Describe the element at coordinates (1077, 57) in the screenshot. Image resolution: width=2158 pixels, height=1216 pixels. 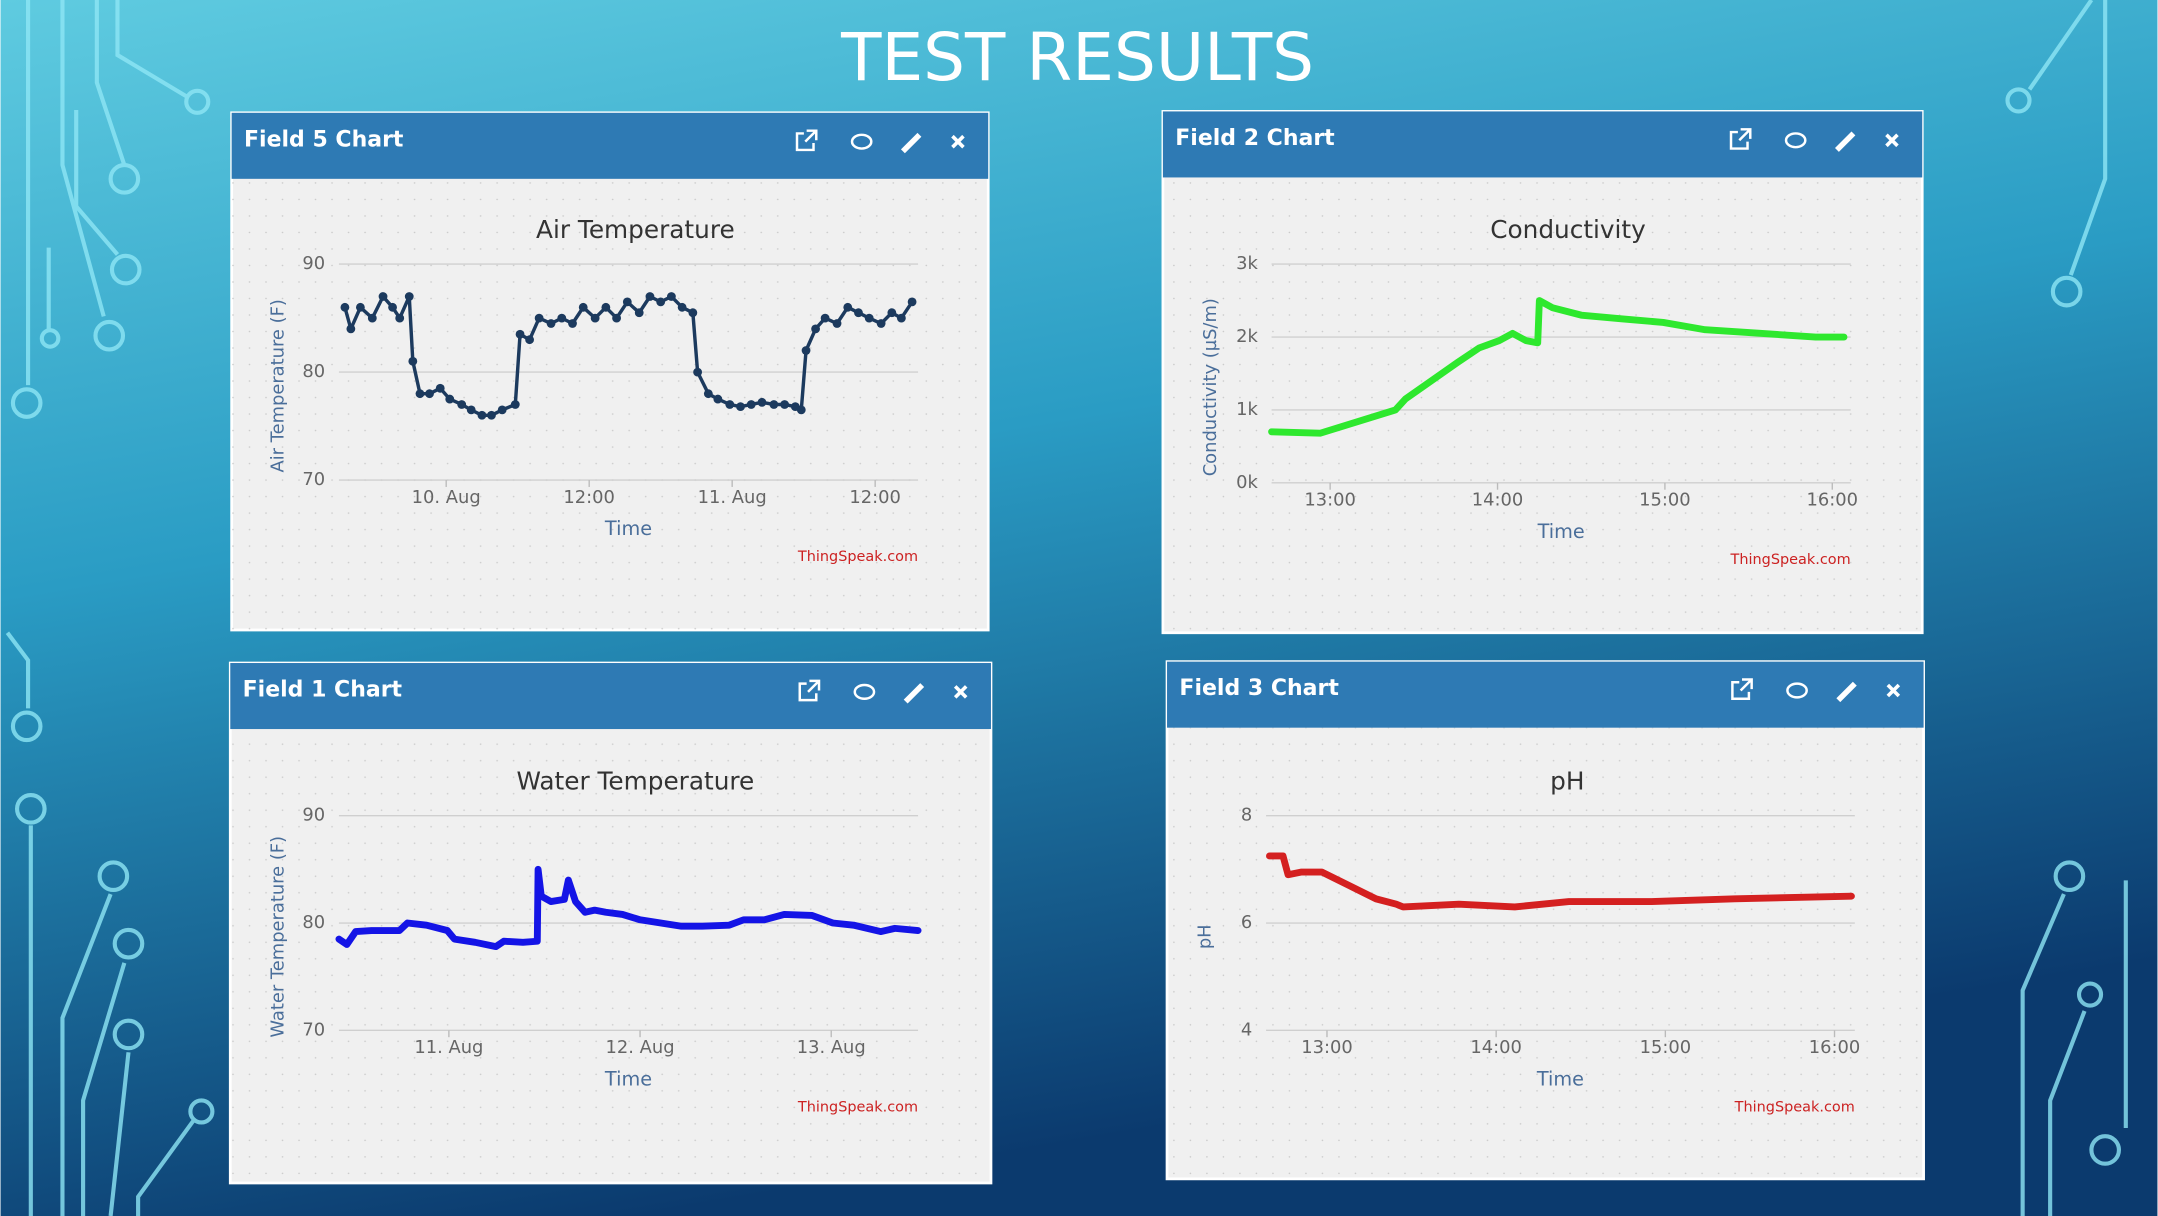
I see `slide-title: TEST RESULTS` at that location.